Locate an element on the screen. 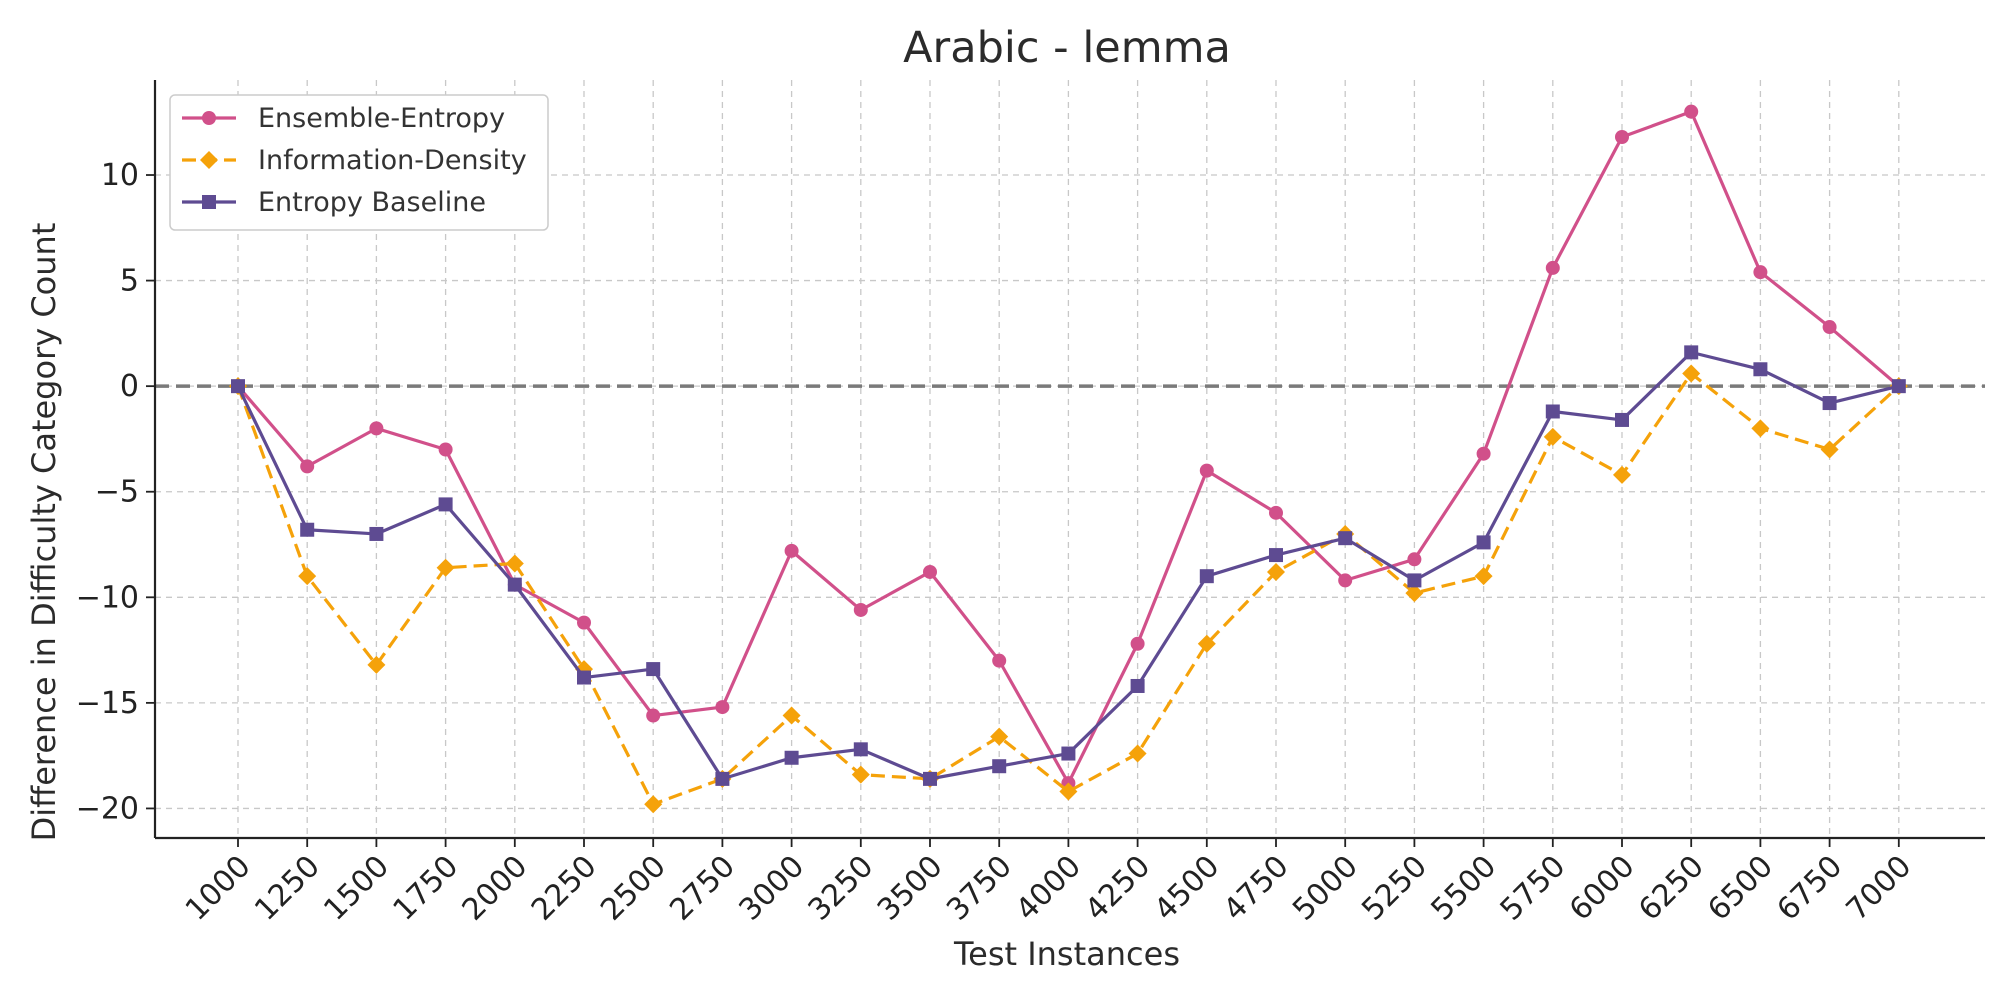 This screenshot has width=2000, height=1000. y-tick-label: −15 is located at coordinates (107, 703).